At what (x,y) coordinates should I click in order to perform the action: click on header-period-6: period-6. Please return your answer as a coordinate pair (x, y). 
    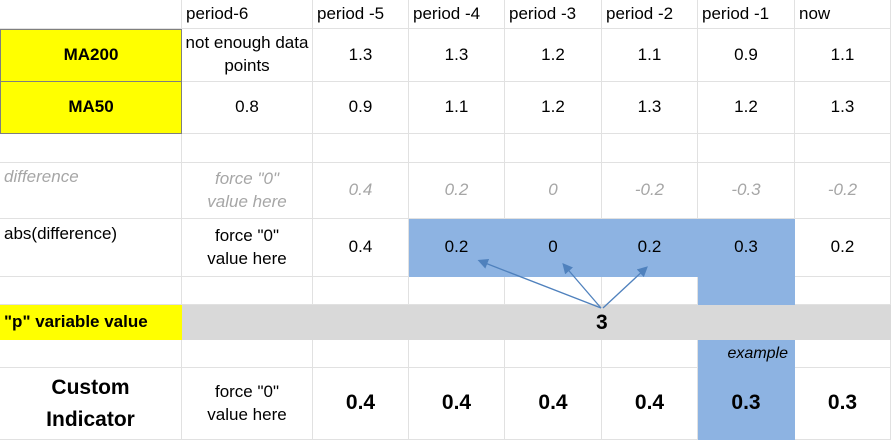
    Looking at the image, I should click on (247, 14).